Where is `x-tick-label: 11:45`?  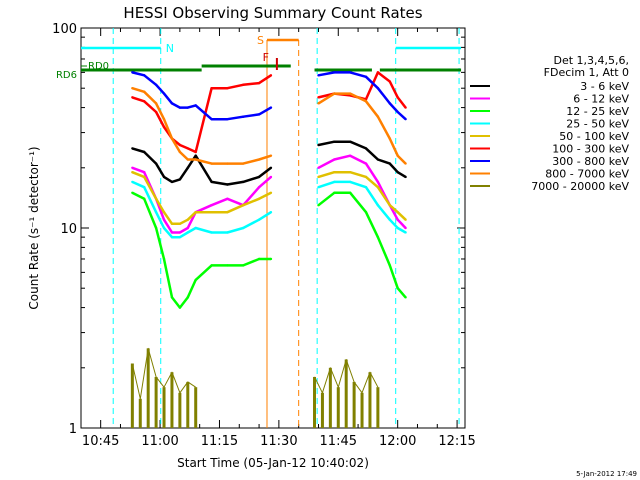 x-tick-label: 11:45 is located at coordinates (338, 441).